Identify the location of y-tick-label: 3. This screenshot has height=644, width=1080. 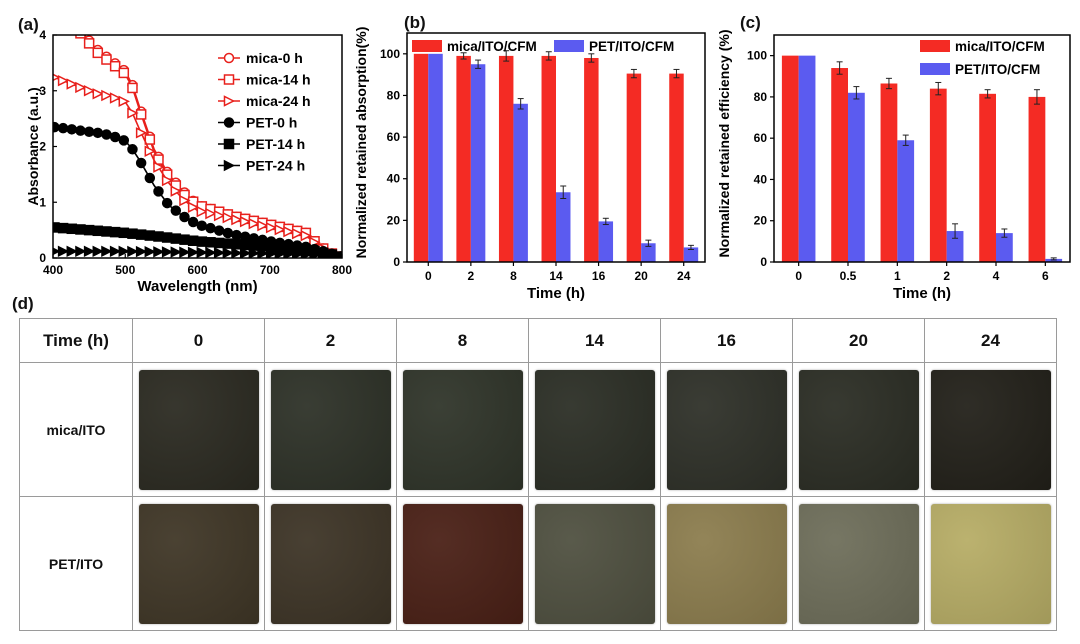
(42, 91).